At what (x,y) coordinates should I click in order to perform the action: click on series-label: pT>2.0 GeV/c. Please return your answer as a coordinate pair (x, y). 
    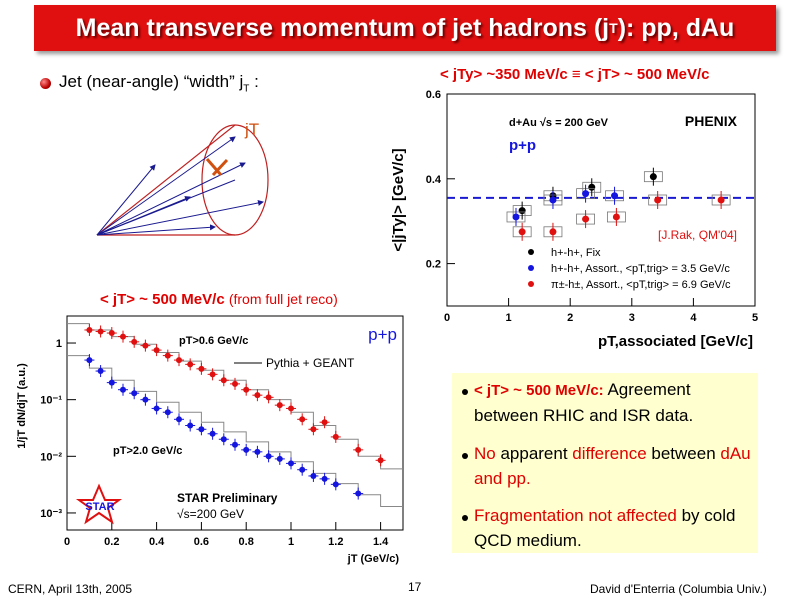
    Looking at the image, I should click on (147, 451).